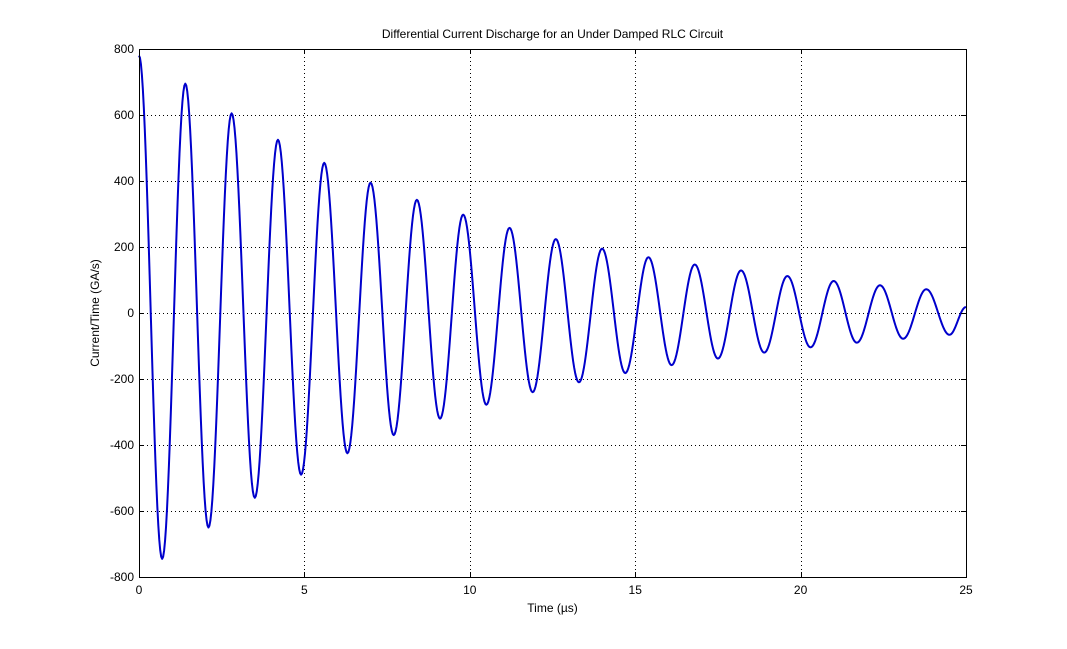  Describe the element at coordinates (130, 313) in the screenshot. I see `y-tick-label: 0` at that location.